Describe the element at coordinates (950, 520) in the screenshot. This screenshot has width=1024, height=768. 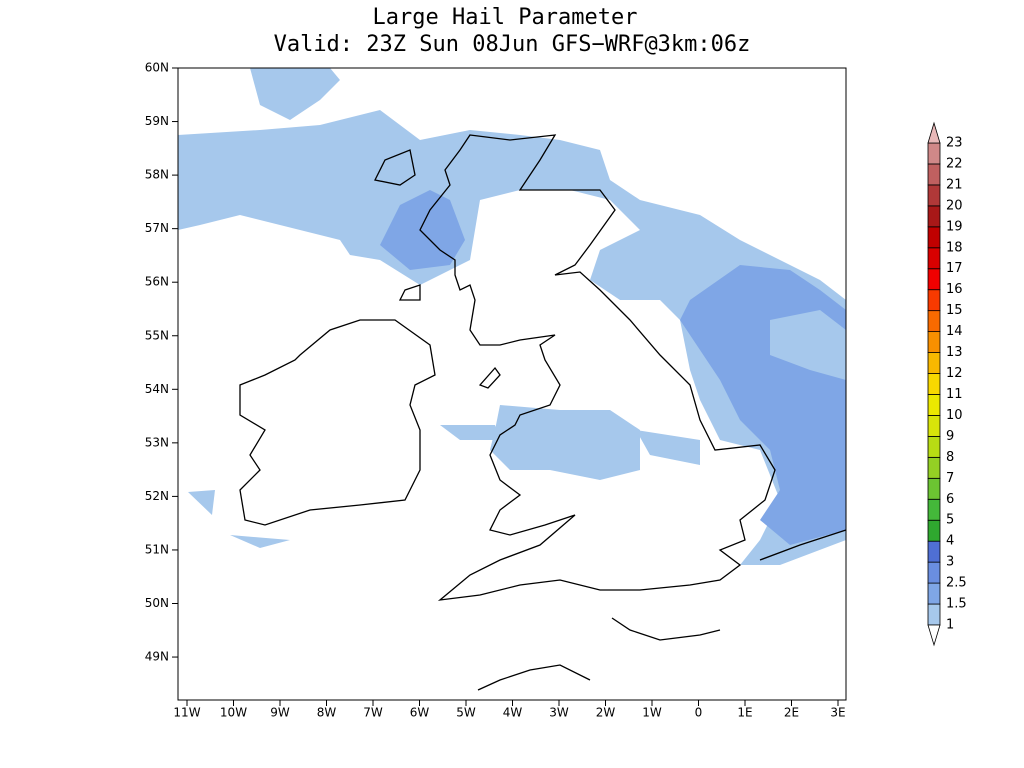
I see `colorbar-label: 5` at that location.